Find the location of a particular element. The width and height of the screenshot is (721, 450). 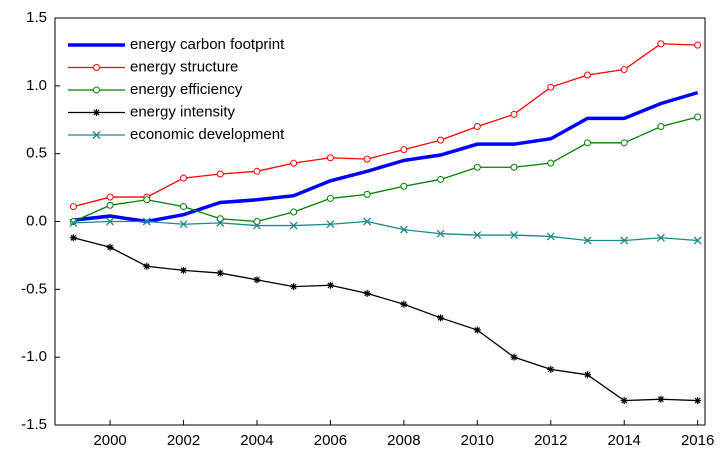

x-tick-label: 2000 is located at coordinates (109, 440).